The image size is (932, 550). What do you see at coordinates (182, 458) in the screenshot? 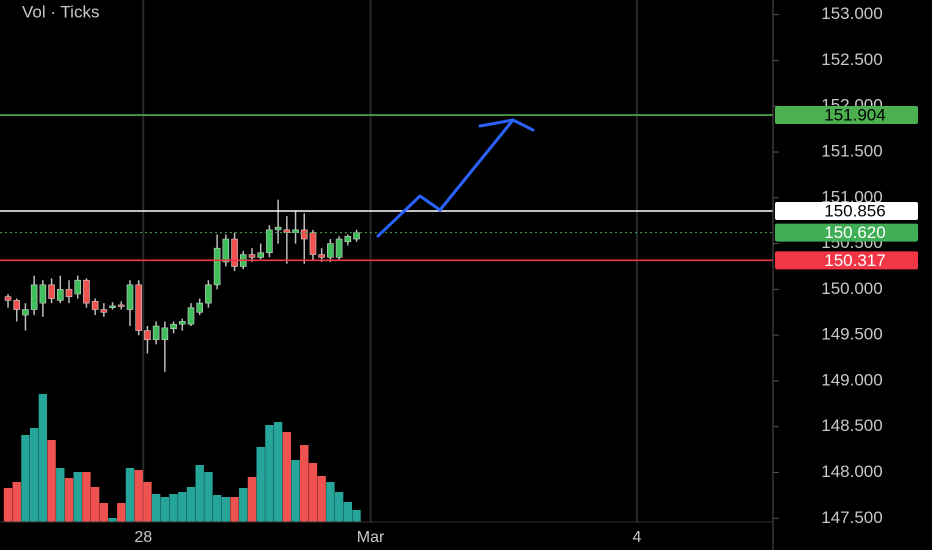
I see `volume-pane` at bounding box center [182, 458].